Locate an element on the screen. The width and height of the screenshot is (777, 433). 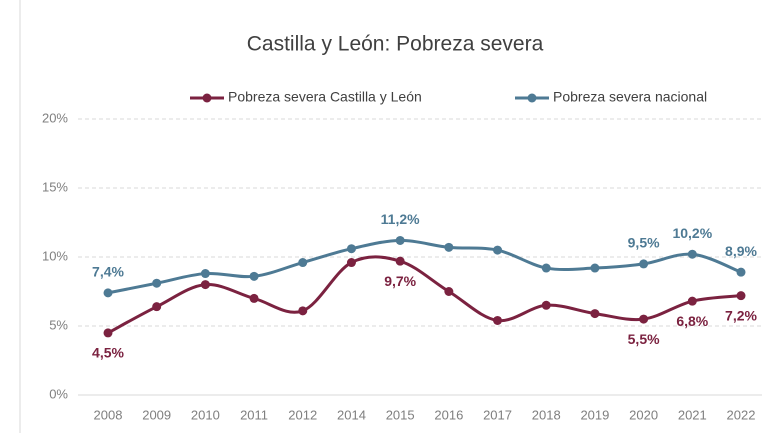
y-tick-label: 0% is located at coordinates (58, 393).